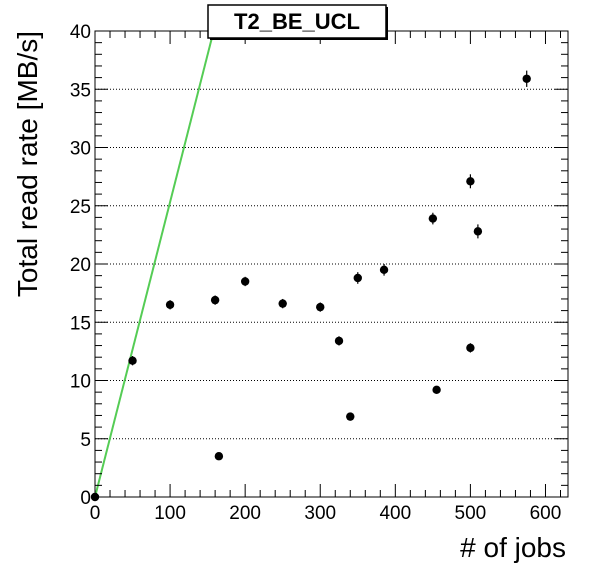 This screenshot has height=572, width=596. What do you see at coordinates (395, 513) in the screenshot?
I see `x-tick-label: 400` at bounding box center [395, 513].